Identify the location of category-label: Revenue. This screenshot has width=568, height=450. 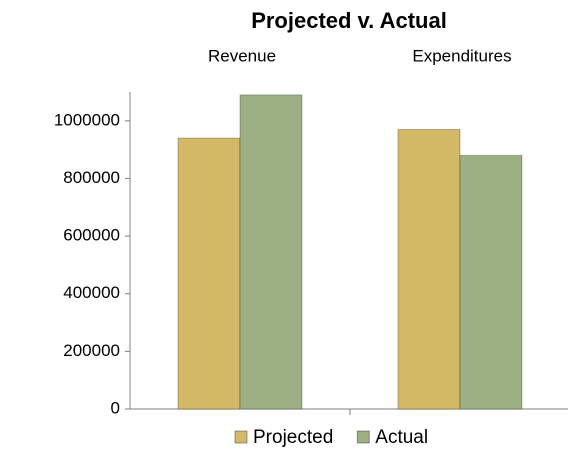
(242, 55).